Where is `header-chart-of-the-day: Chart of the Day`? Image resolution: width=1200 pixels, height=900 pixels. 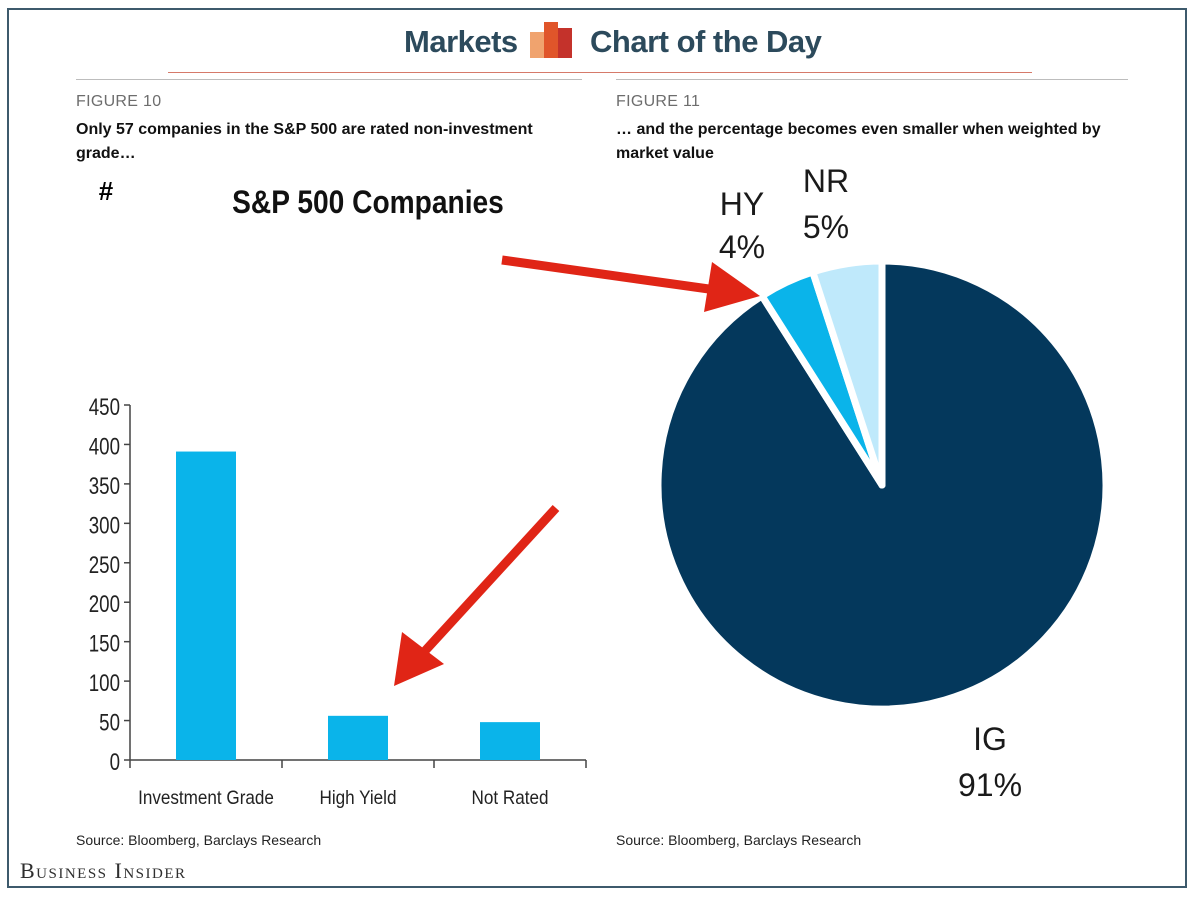 header-chart-of-the-day: Chart of the Day is located at coordinates (706, 41).